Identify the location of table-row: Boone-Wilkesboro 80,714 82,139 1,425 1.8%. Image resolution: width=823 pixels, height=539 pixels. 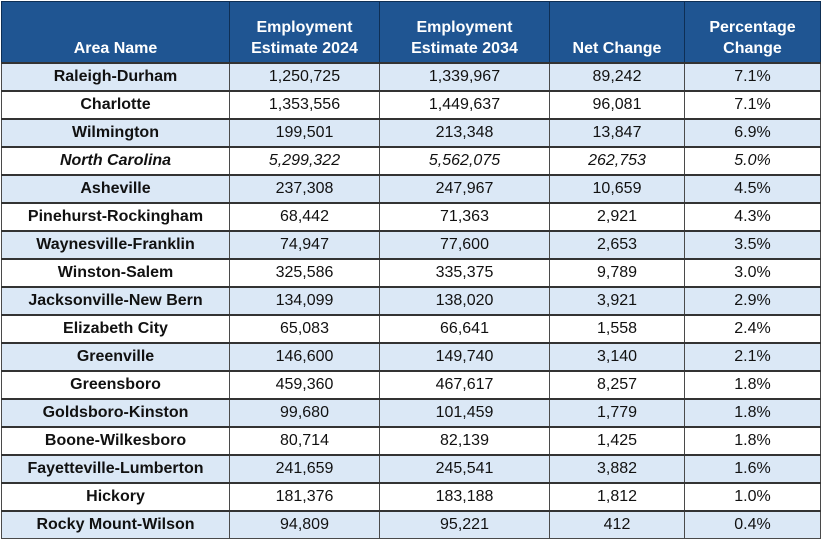
(411, 441).